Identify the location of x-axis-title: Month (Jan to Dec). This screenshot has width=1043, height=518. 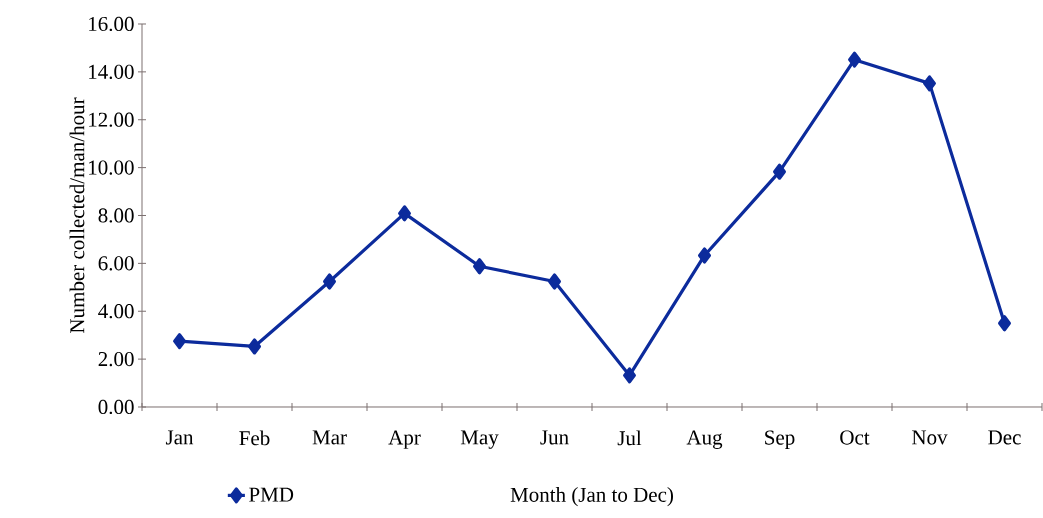
(592, 497).